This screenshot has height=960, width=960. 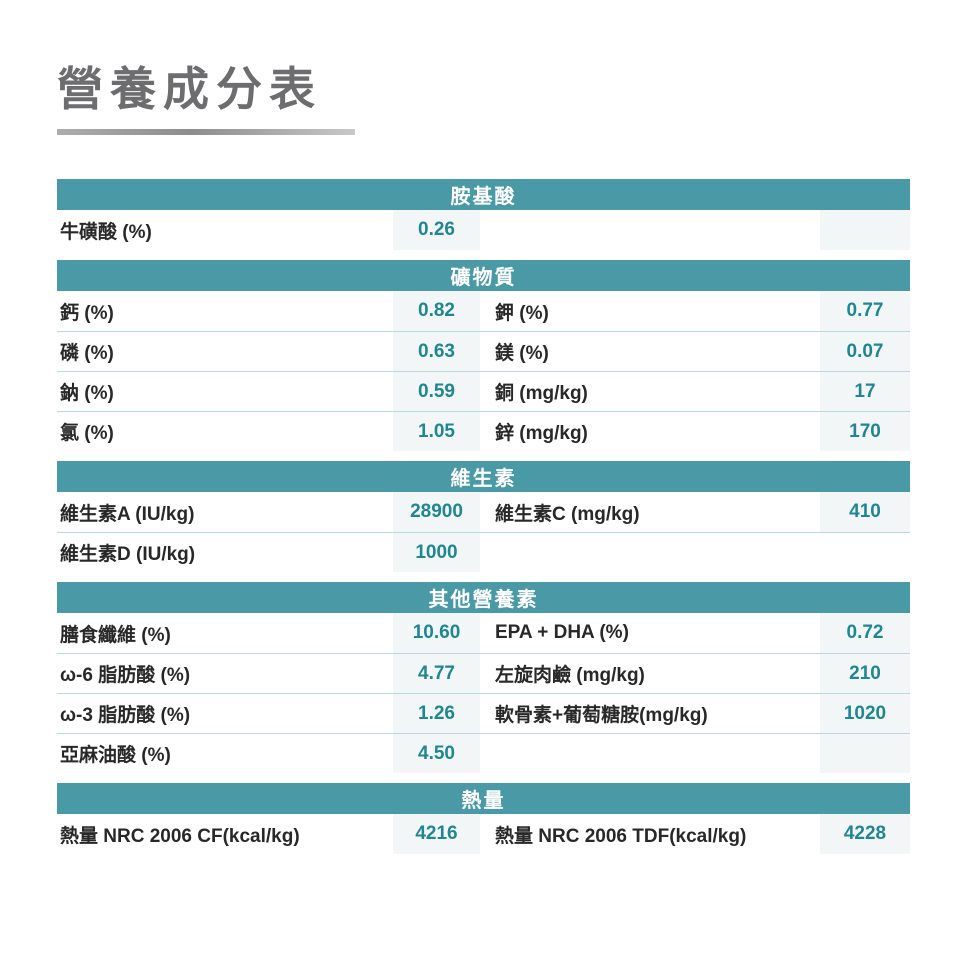 What do you see at coordinates (436, 633) in the screenshot?
I see `row-value-left: 10.60` at bounding box center [436, 633].